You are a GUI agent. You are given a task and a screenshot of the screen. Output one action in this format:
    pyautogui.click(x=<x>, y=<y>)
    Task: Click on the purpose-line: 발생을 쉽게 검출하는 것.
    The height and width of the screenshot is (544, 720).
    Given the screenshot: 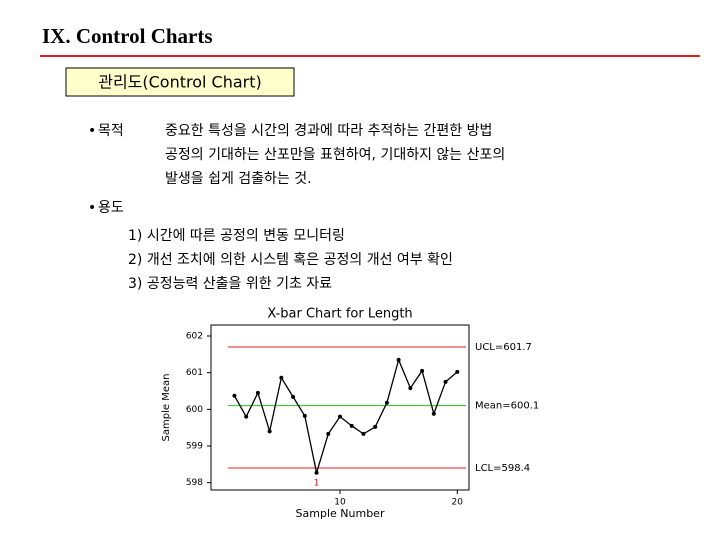 What is the action you would take?
    pyautogui.click(x=238, y=179)
    